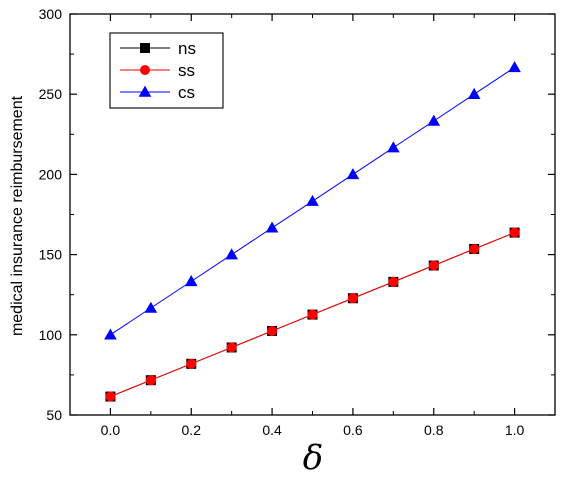 The image size is (576, 478). Describe the element at coordinates (187, 48) in the screenshot. I see `legend-label-ns: ns` at that location.